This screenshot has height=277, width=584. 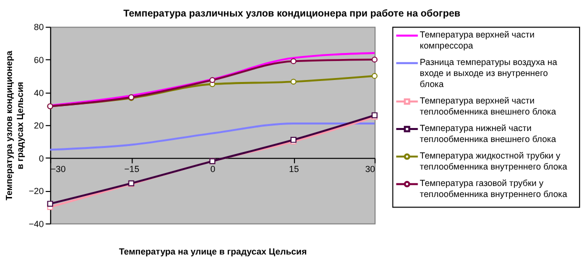 What do you see at coordinates (477, 40) in the screenshot?
I see `legend-label: Температура верхней части компрессора` at bounding box center [477, 40].